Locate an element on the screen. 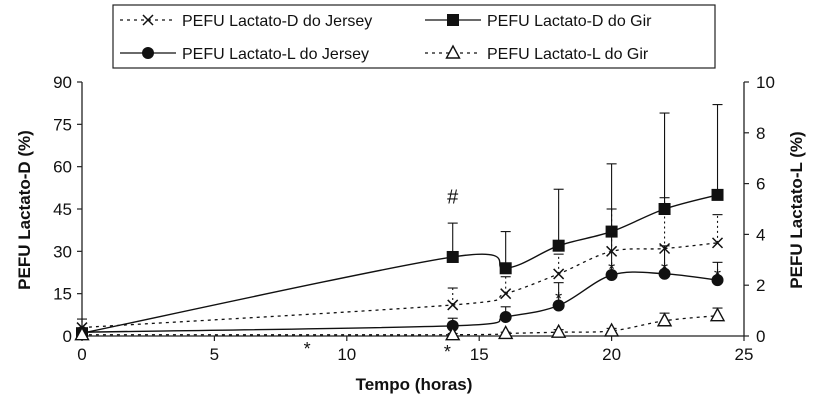 The width and height of the screenshot is (823, 399). x-tick-label: 10 is located at coordinates (346, 354).